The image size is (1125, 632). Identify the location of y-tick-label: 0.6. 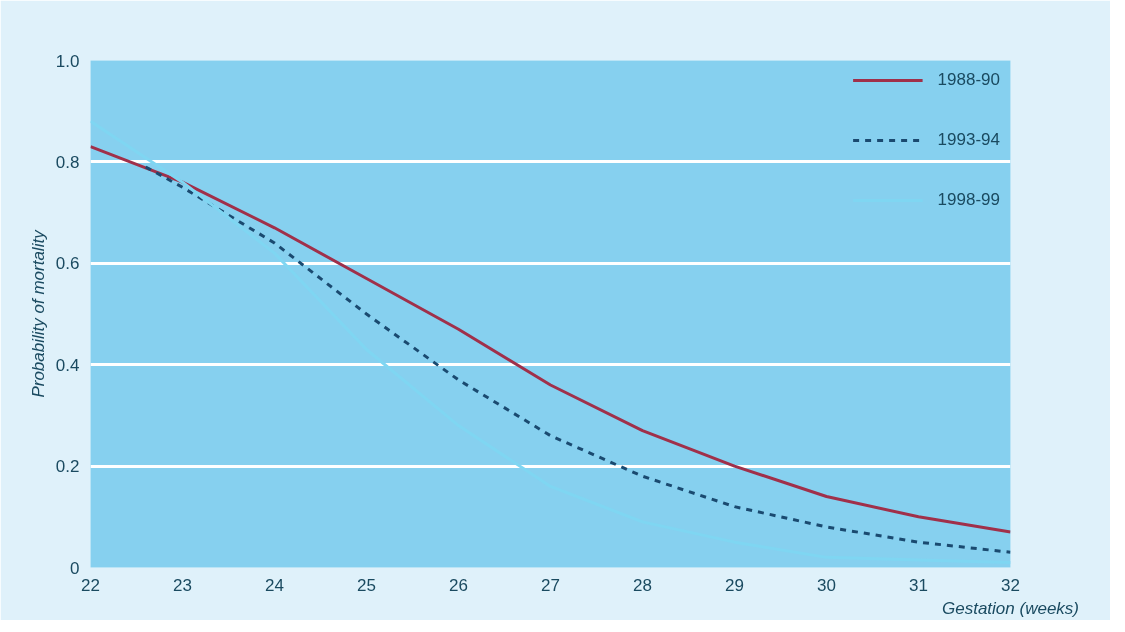
(67, 264).